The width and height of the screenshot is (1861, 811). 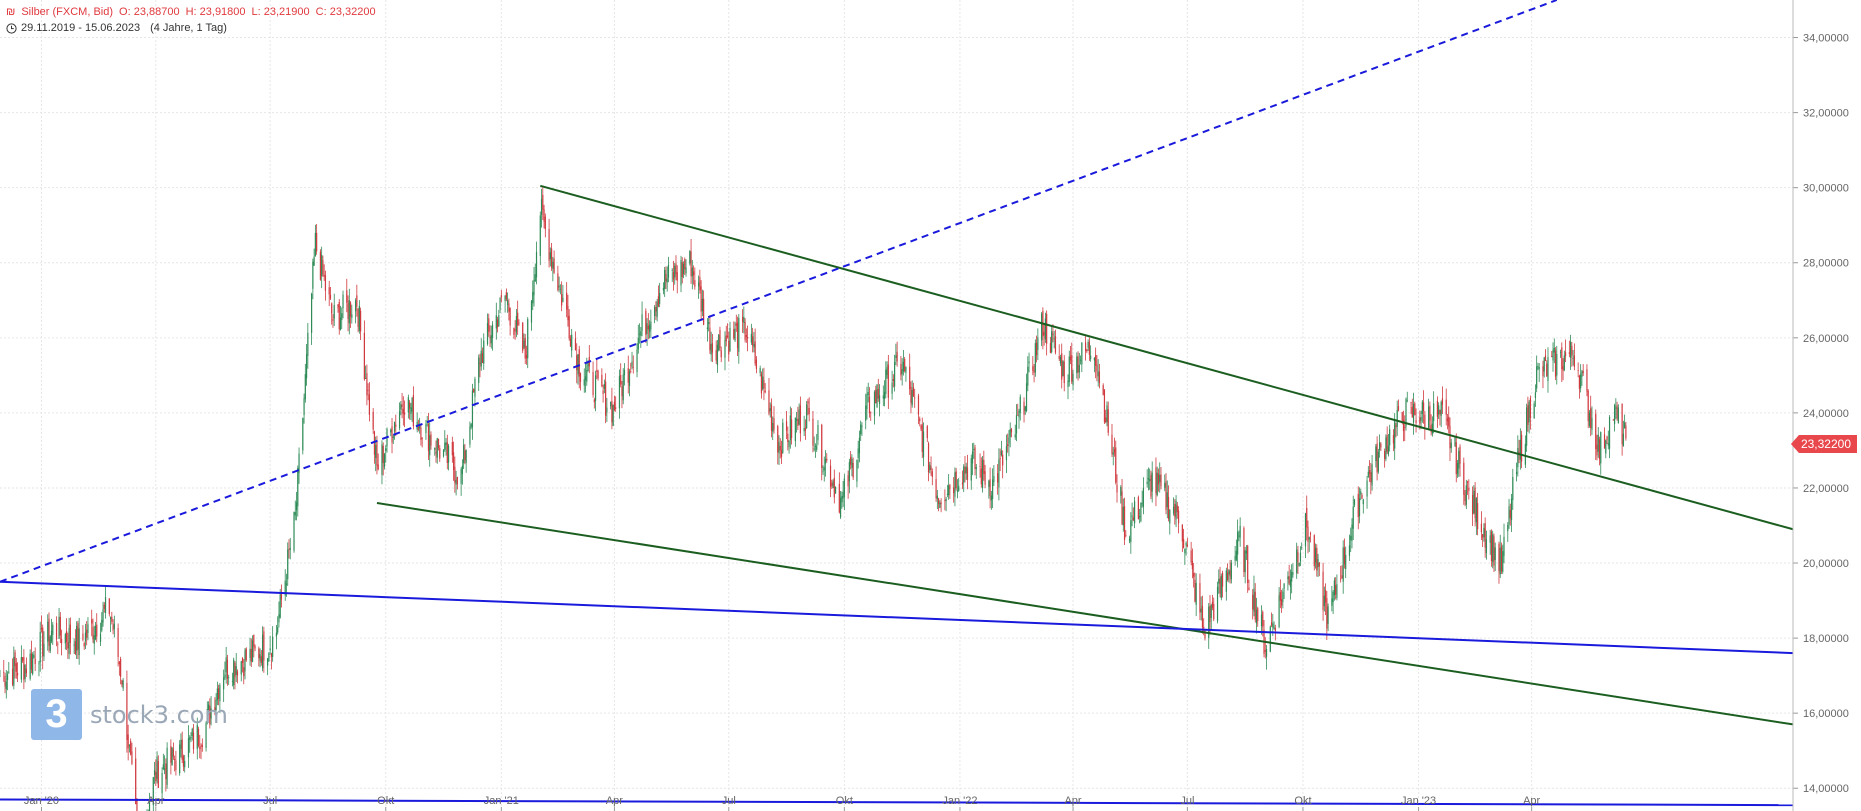 What do you see at coordinates (1826, 114) in the screenshot?
I see `y-tick-label: 32,00000` at bounding box center [1826, 114].